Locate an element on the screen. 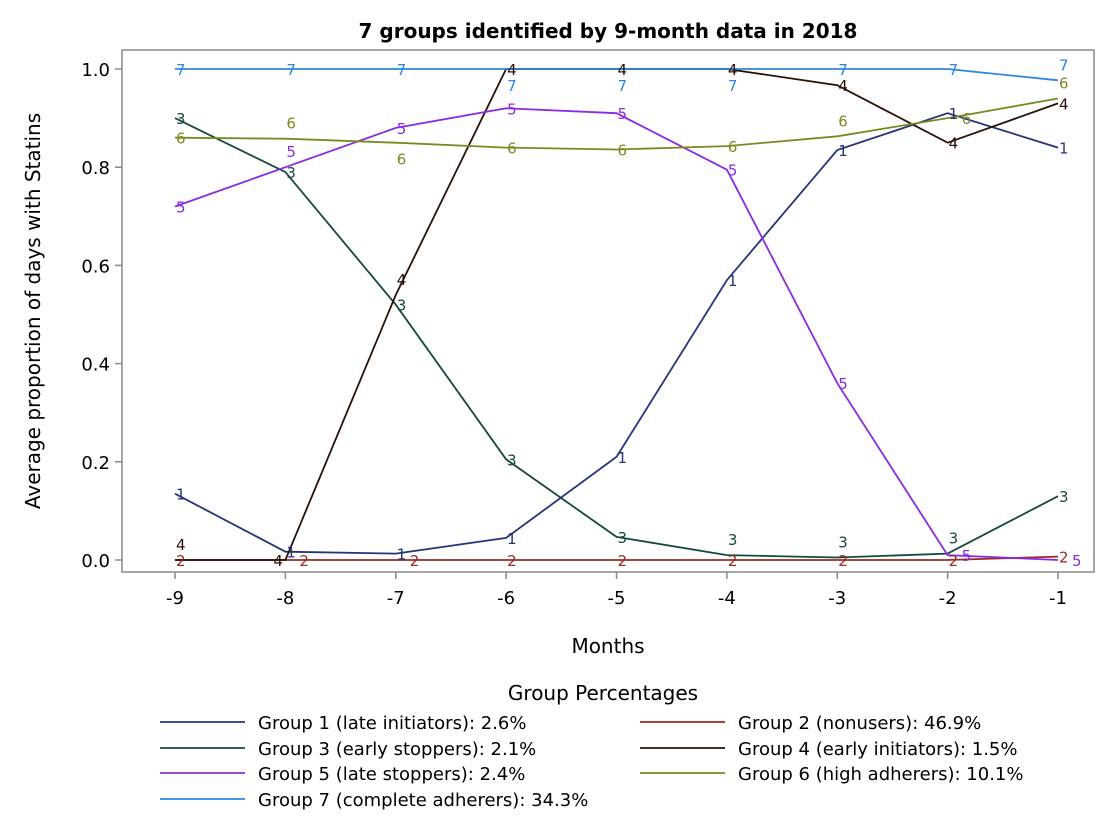 This screenshot has height=832, width=1118. y-axis-label: Average proportion of days with Statins is located at coordinates (33, 311).